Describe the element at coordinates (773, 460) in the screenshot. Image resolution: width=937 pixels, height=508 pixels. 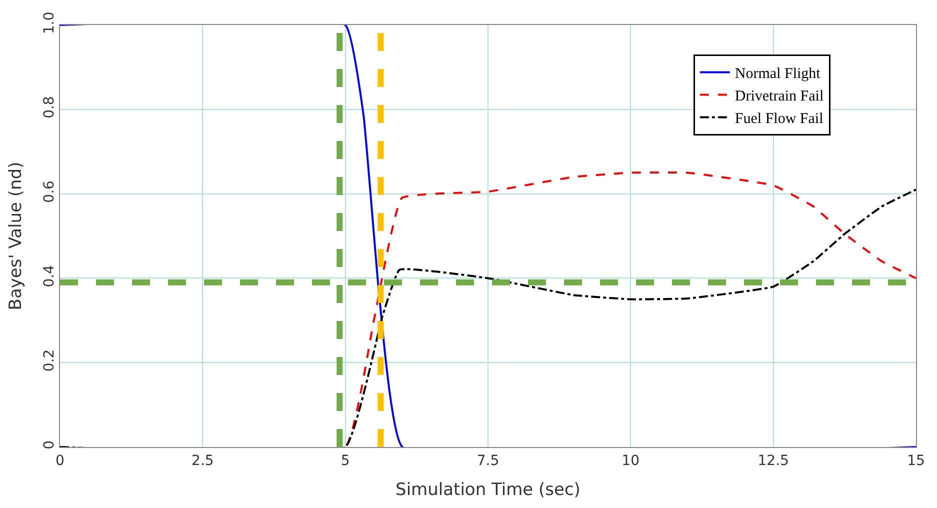
I see `x-tick-label: 12.5` at that location.